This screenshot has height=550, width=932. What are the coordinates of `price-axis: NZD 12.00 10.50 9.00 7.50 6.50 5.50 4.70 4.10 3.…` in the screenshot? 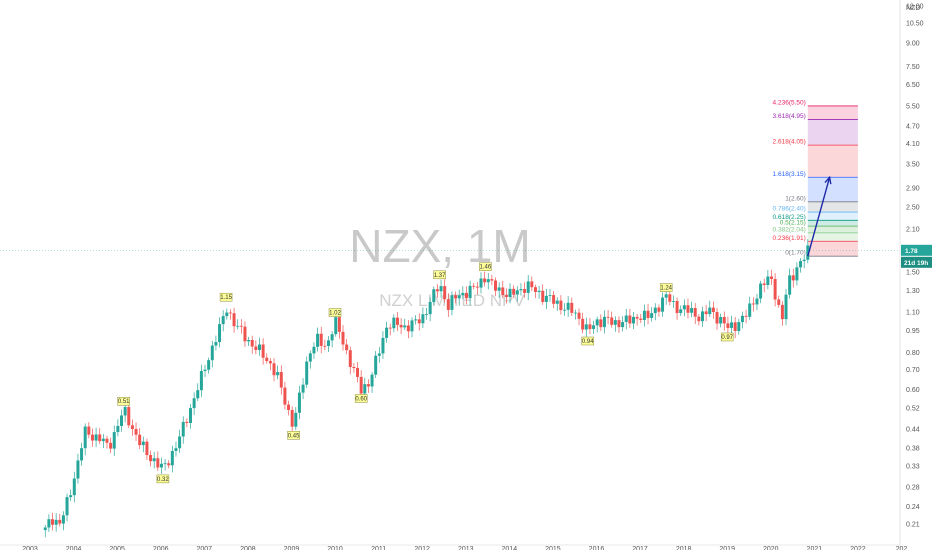 It's located at (915, 266).